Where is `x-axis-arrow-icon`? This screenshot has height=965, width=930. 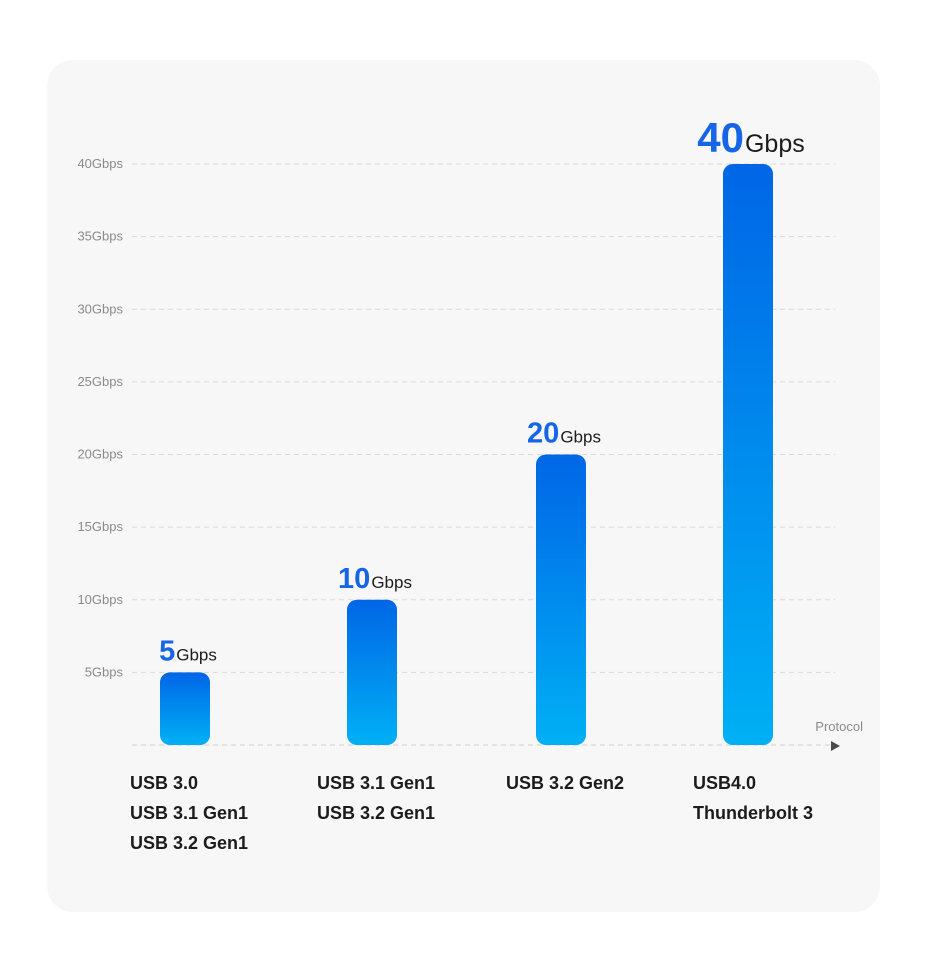
x-axis-arrow-icon is located at coordinates (835, 746).